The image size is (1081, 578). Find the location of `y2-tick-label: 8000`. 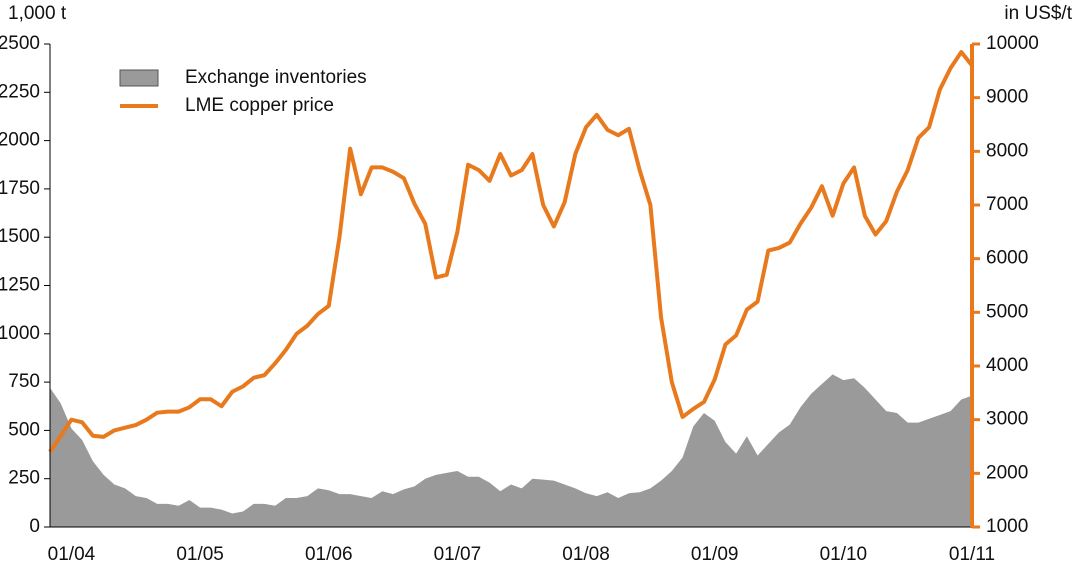

y2-tick-label: 8000 is located at coordinates (1007, 150).